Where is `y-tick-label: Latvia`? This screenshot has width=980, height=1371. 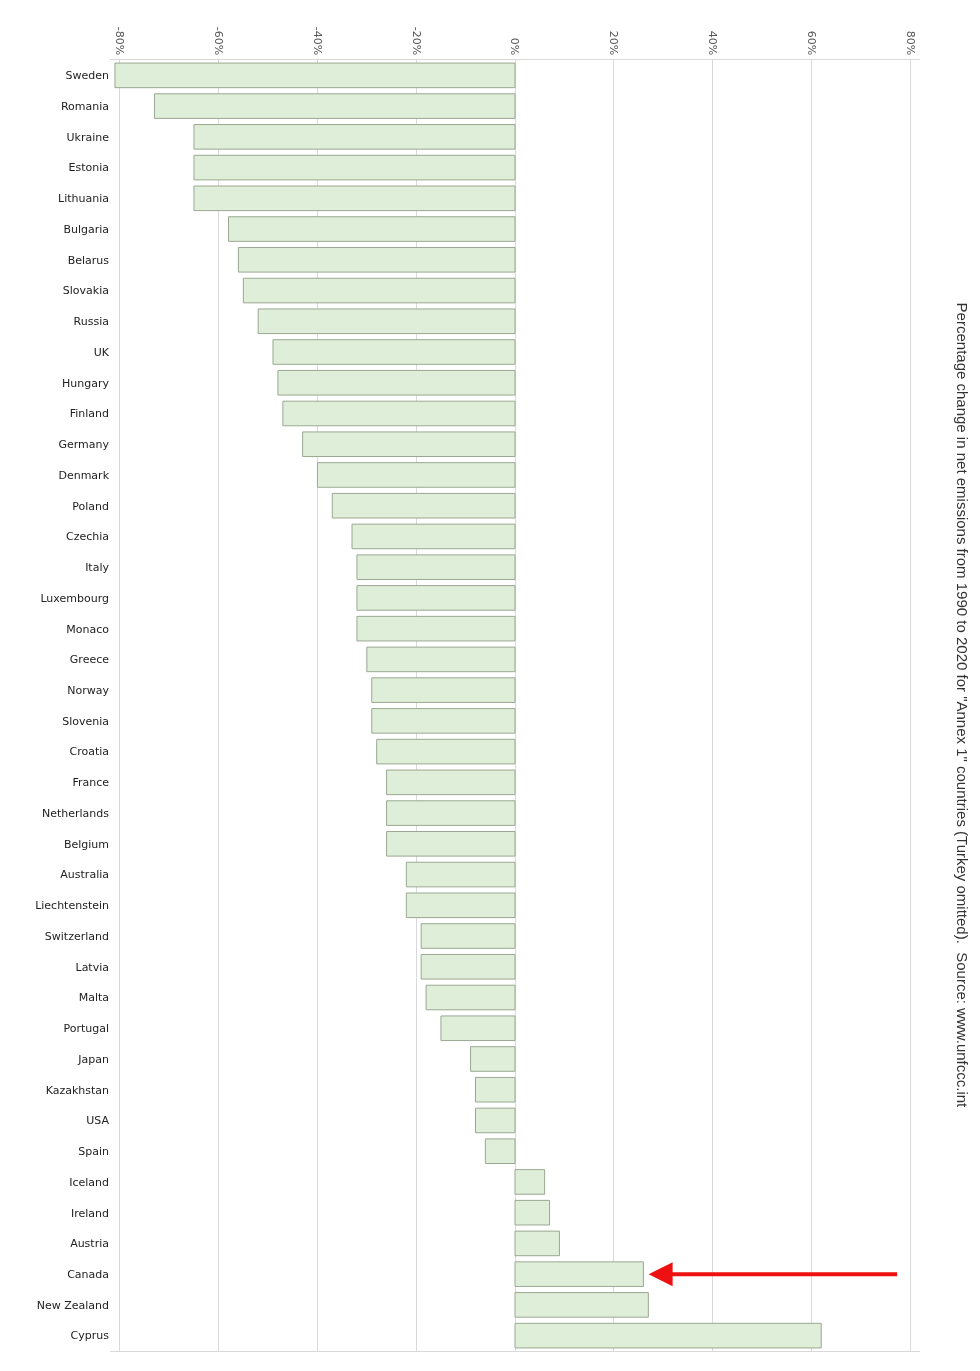
y-tick-label: Latvia is located at coordinates (92, 967).